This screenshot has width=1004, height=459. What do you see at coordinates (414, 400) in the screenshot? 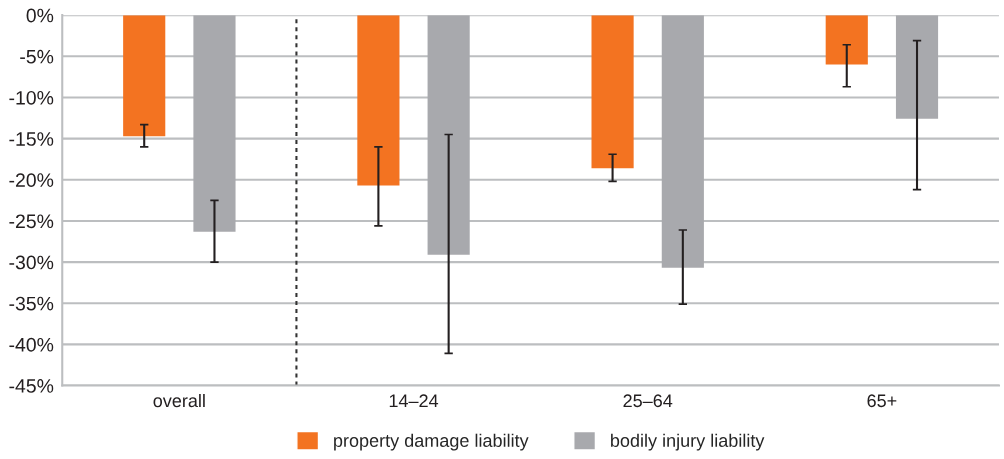
I see `x-tick-label: 14–24` at bounding box center [414, 400].